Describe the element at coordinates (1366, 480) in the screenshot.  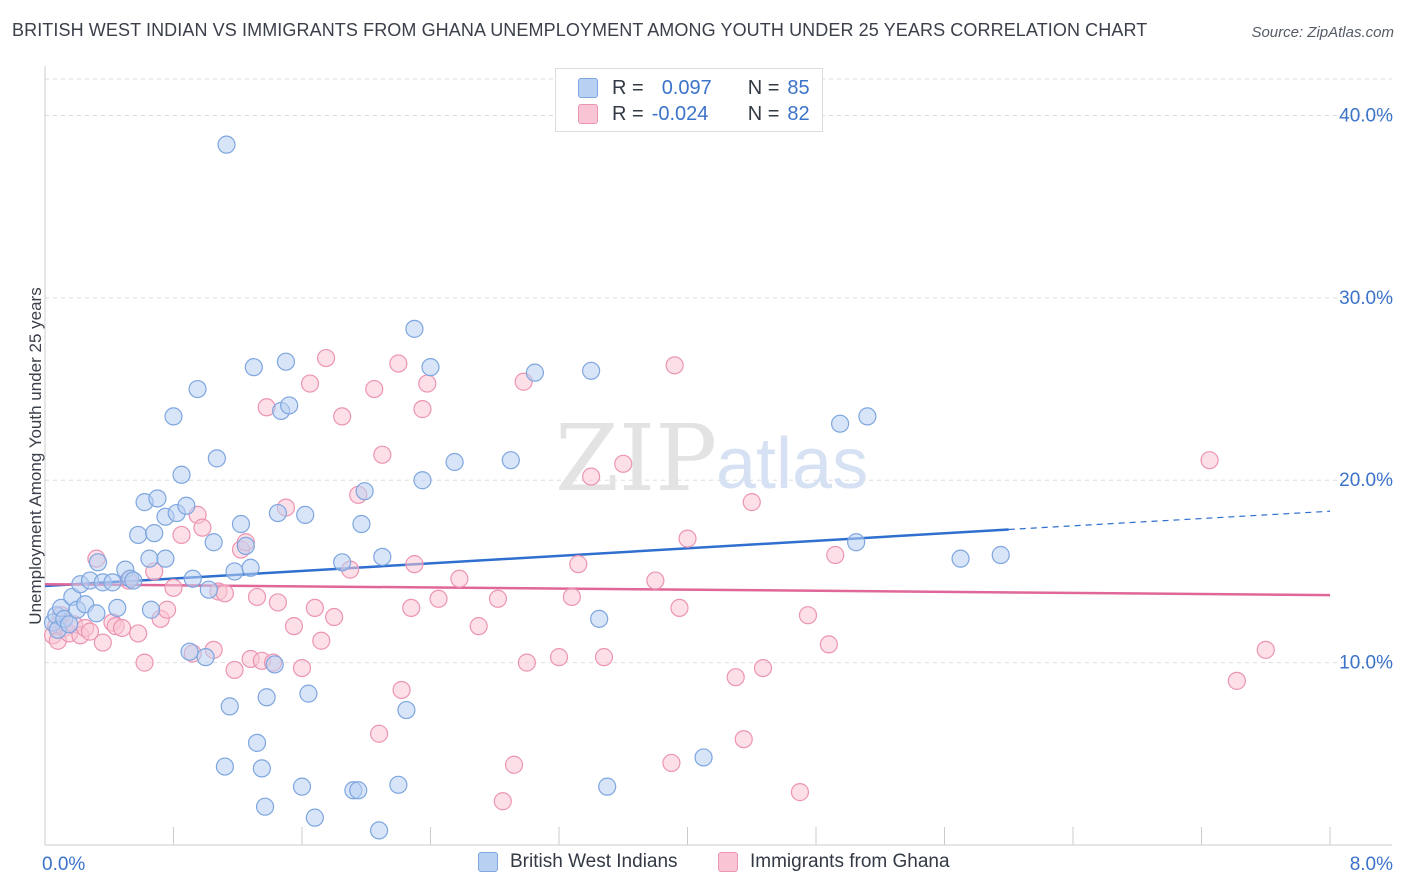
I see `y-tick-label: 20.0%` at that location.